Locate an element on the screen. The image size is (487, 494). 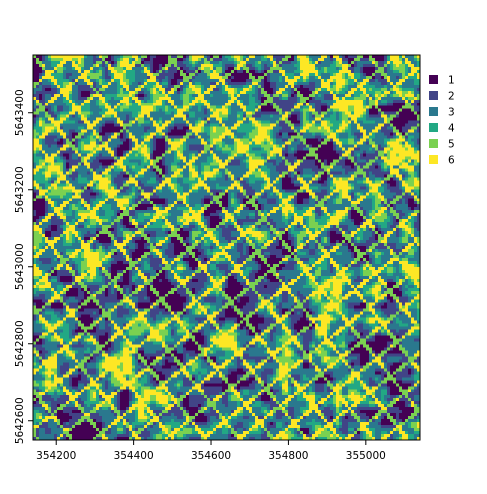
y-tick-label: 5642800 is located at coordinates (20, 343).